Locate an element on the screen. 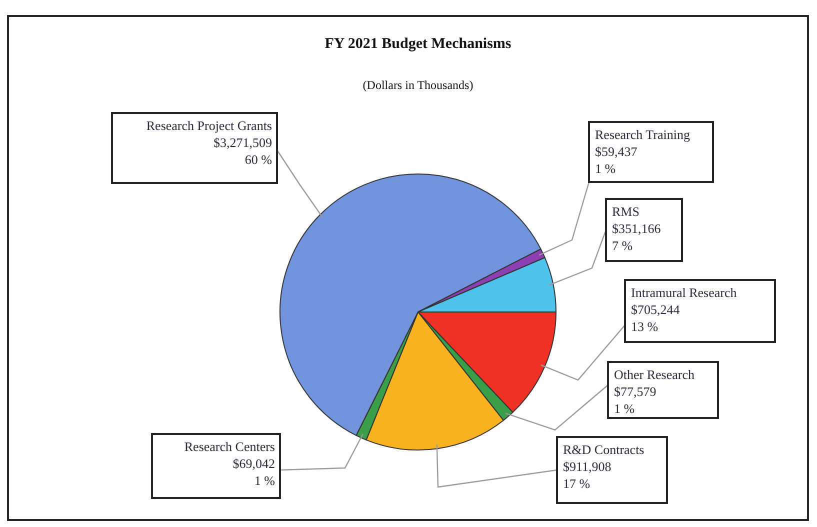 This screenshot has height=527, width=817. slice-label: Research Project Grants is located at coordinates (209, 125).